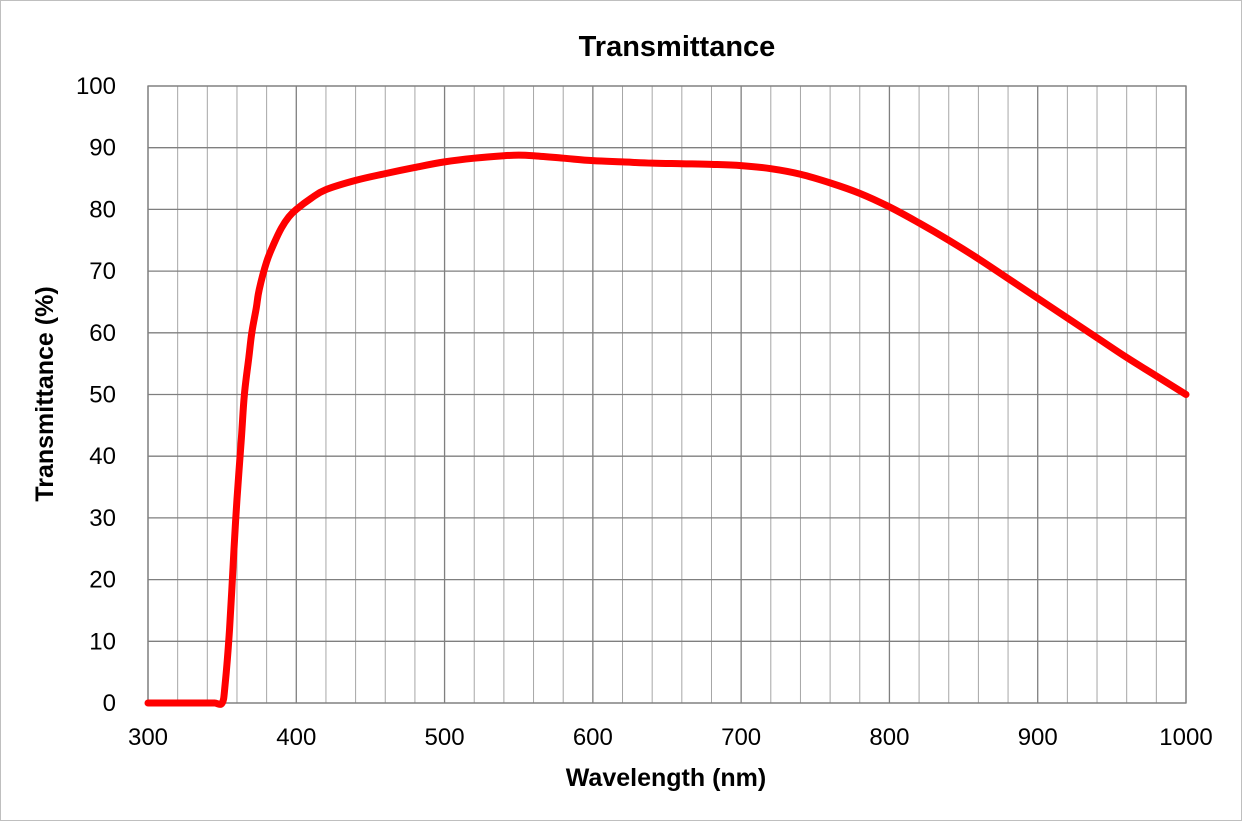 The height and width of the screenshot is (821, 1242). Describe the element at coordinates (741, 737) in the screenshot. I see `x-tick-label: 700` at that location.